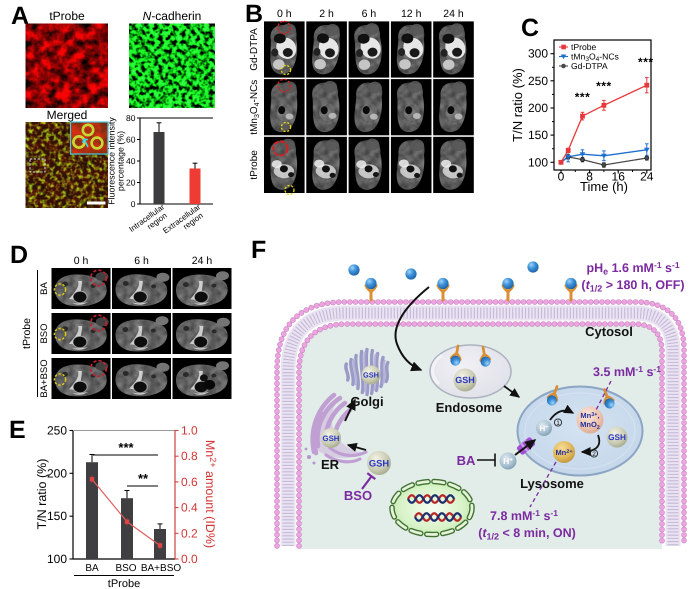  Describe the element at coordinates (619, 177) in the screenshot. I see `svg-text: 16` at that location.